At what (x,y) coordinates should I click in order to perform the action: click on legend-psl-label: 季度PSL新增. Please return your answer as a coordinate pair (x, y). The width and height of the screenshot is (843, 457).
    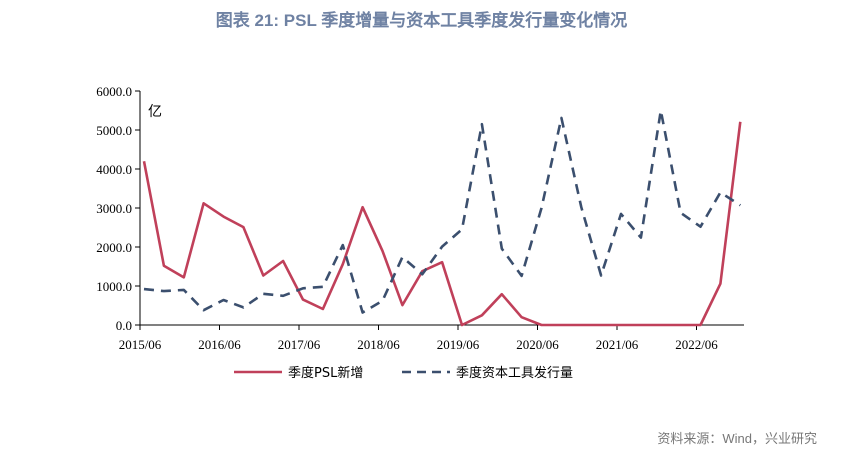
    Looking at the image, I should click on (325, 373).